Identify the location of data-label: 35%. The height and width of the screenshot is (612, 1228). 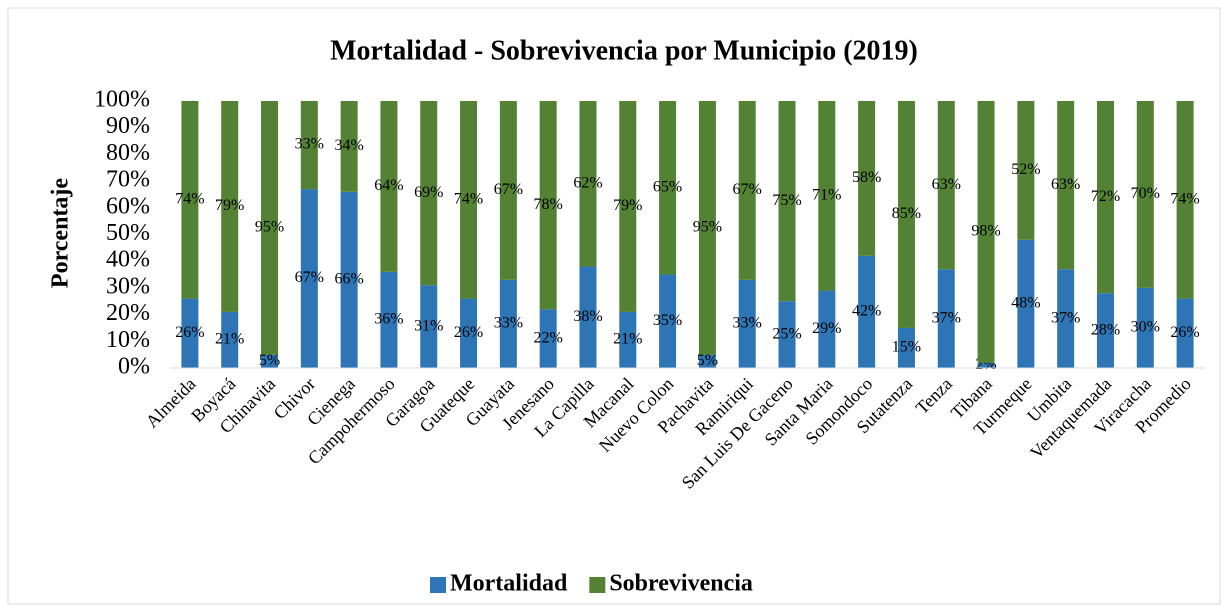
(667, 320).